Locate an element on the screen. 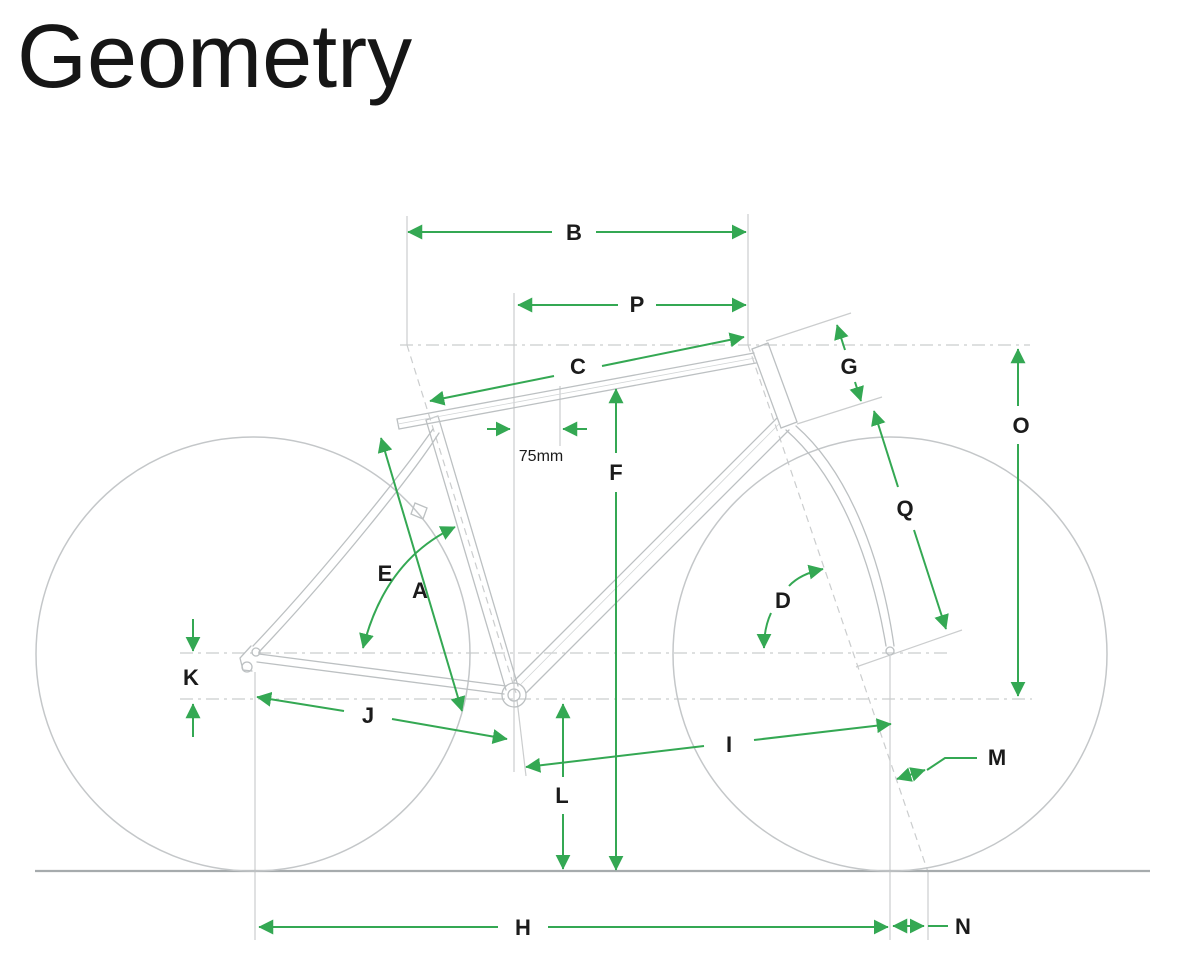  page-title: Geometry is located at coordinates (215, 57).